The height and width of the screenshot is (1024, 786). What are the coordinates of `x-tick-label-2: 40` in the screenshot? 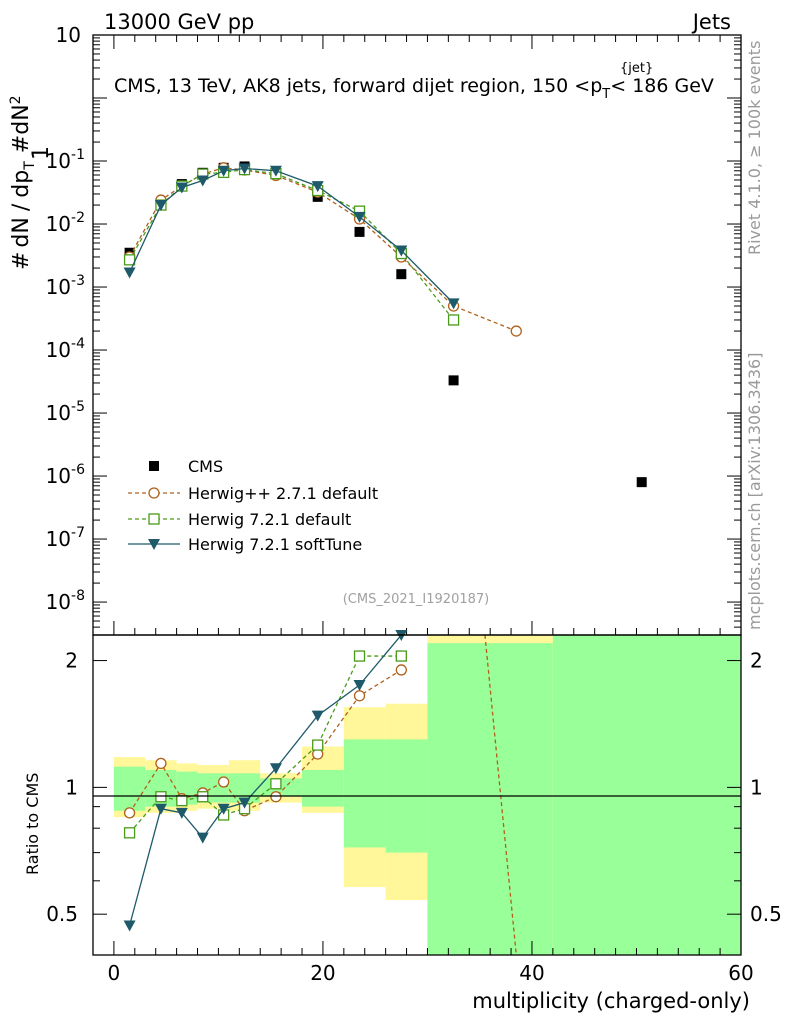 It's located at (531, 973).